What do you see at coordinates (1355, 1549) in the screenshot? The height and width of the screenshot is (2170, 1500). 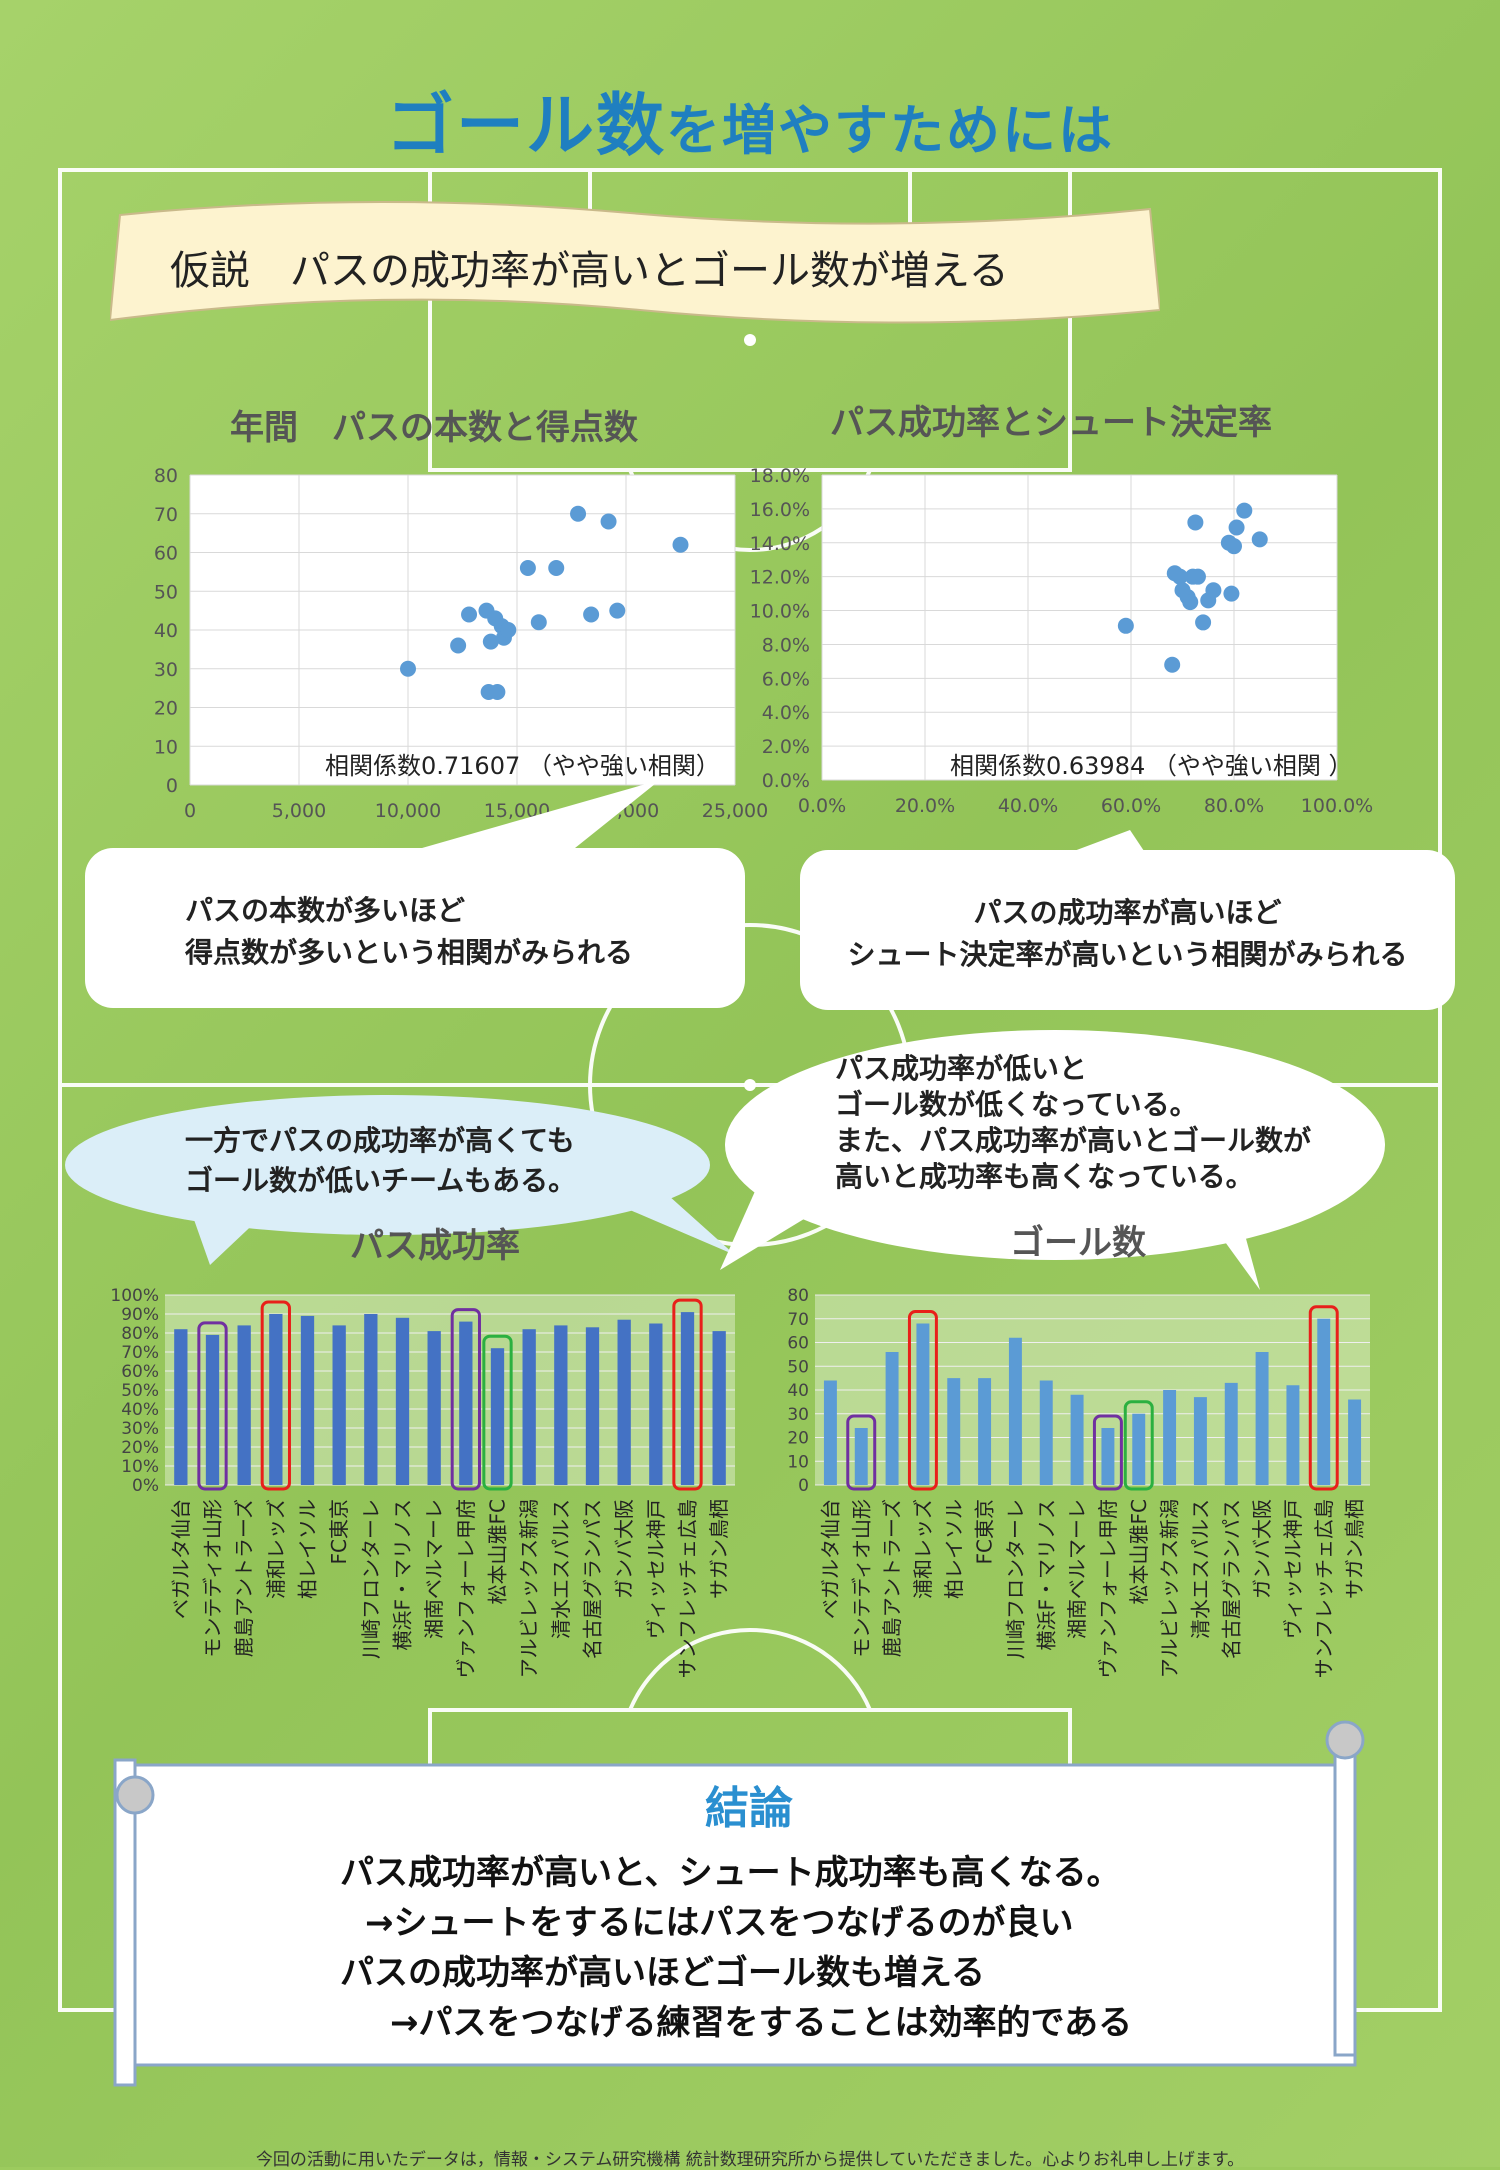 I see `x-tick-label: サガン鳥栖` at bounding box center [1355, 1549].